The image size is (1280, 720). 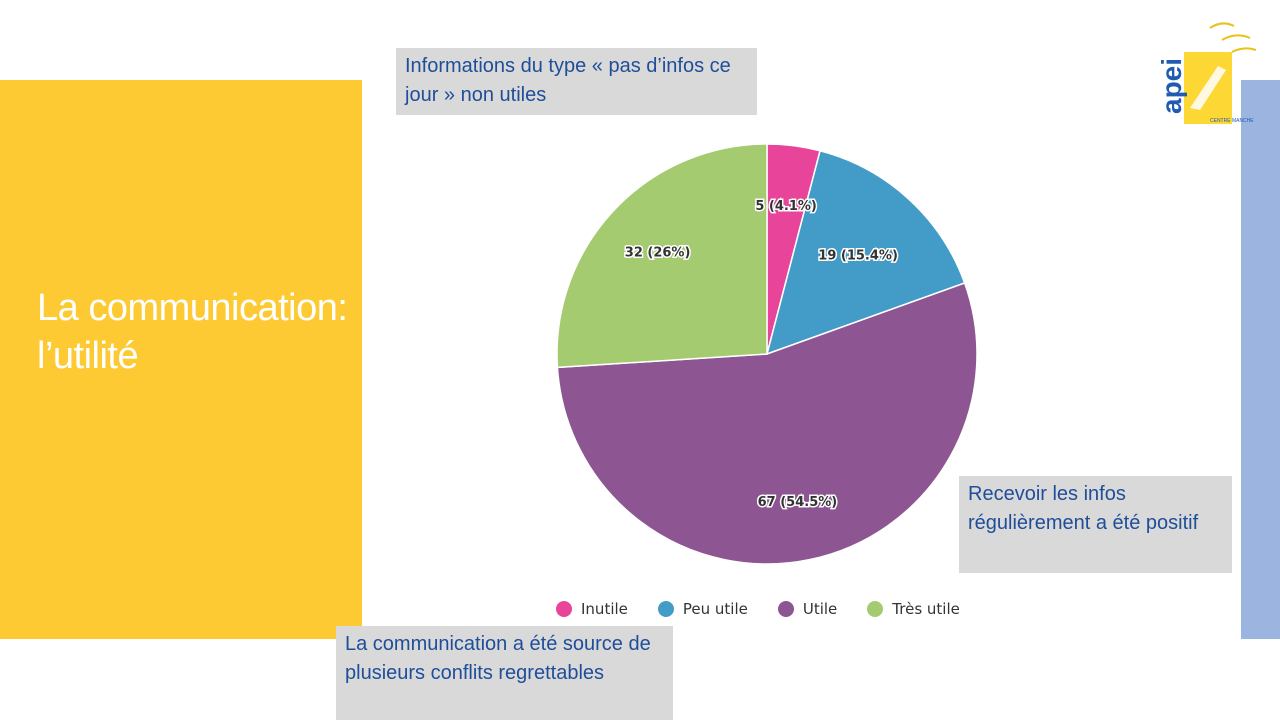 I want to click on pie-slice-peu-utile, so click(x=865, y=252).